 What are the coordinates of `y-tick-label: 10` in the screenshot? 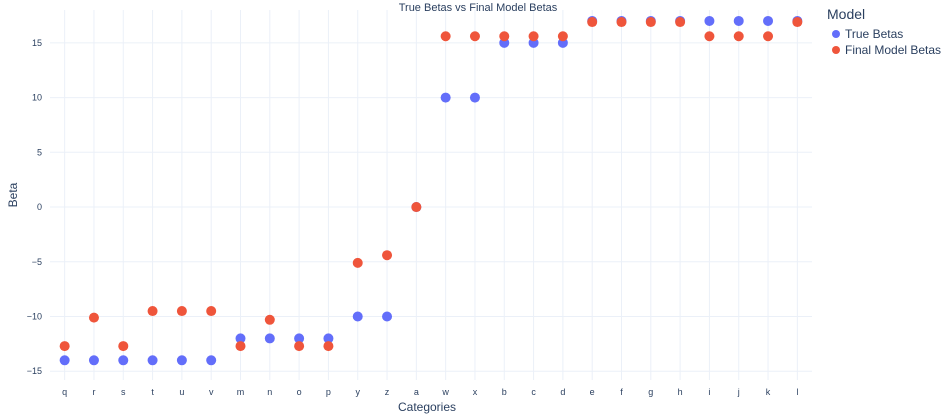 It's located at (37, 98).